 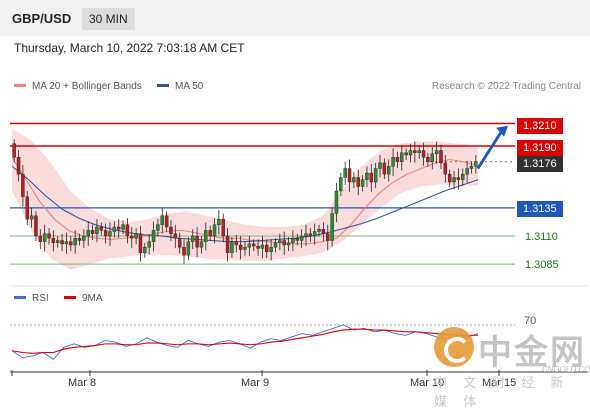 I want to click on rsi-level-70: 70, so click(x=530, y=321).